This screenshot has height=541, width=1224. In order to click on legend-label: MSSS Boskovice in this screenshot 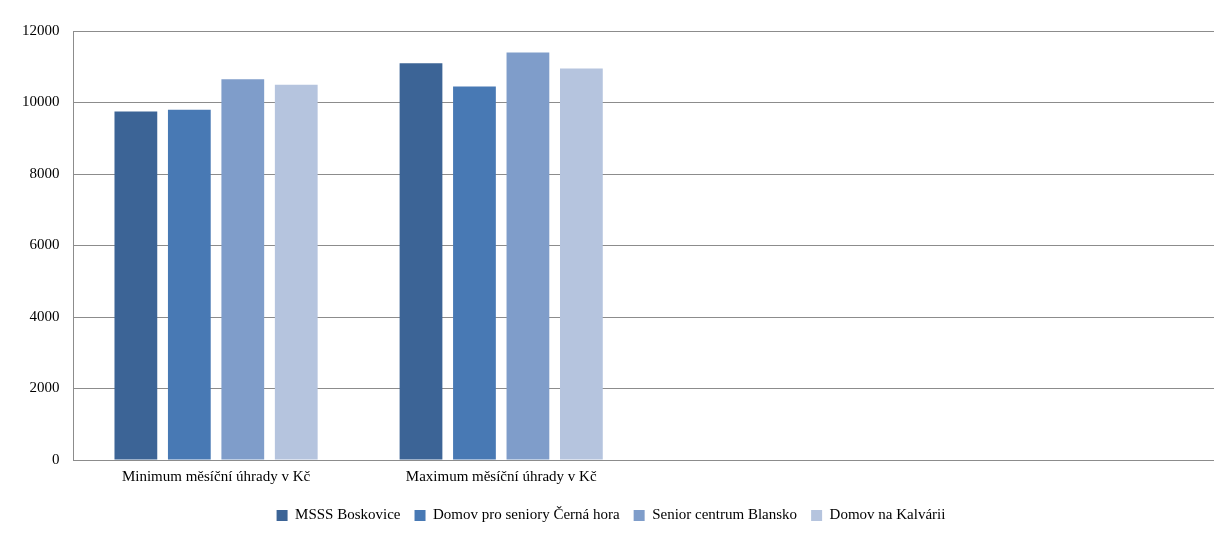, I will do `click(348, 514)`.